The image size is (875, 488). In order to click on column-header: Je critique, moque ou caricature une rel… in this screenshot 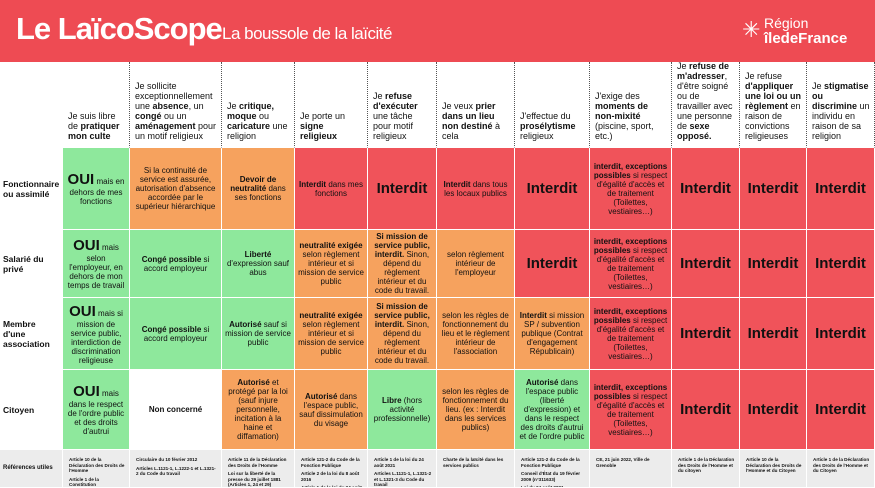, I will do `click(258, 105)`.